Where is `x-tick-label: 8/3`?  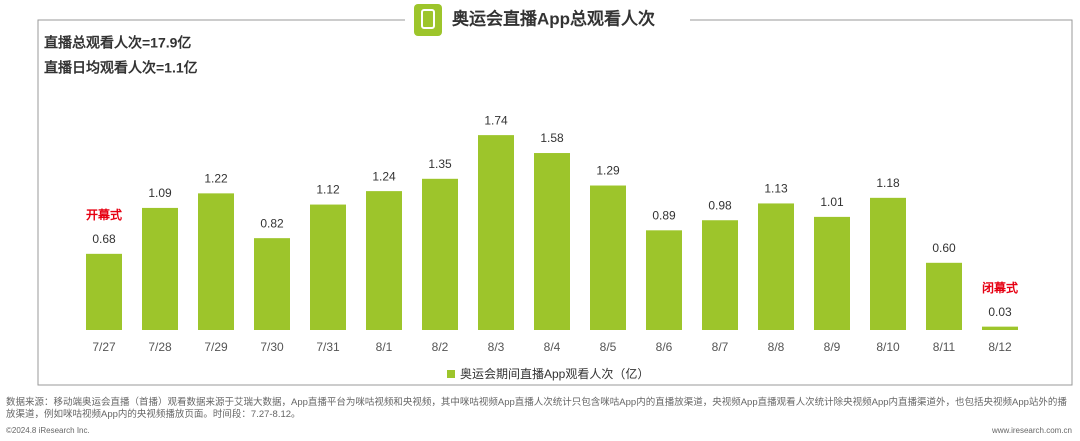
x-tick-label: 8/3 is located at coordinates (496, 347).